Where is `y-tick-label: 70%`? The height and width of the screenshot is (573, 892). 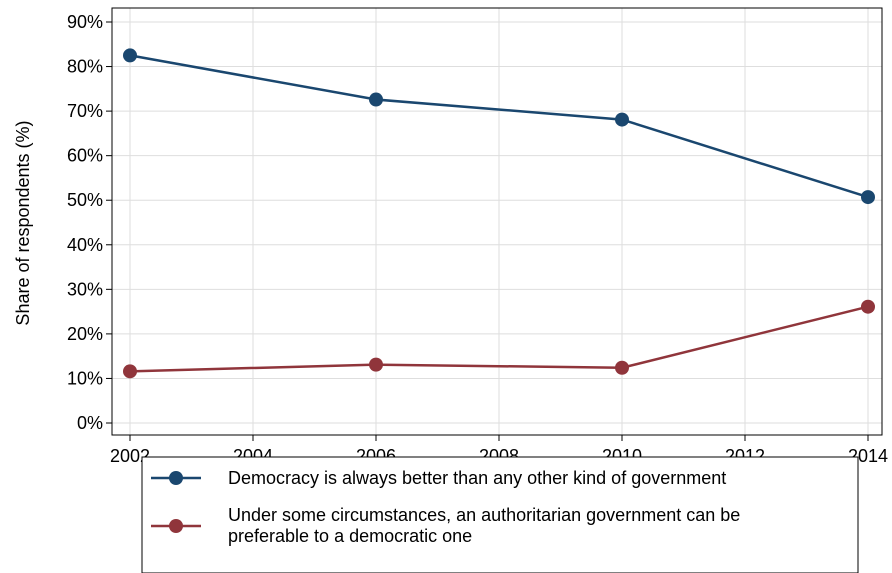
y-tick-label: 70% is located at coordinates (85, 111).